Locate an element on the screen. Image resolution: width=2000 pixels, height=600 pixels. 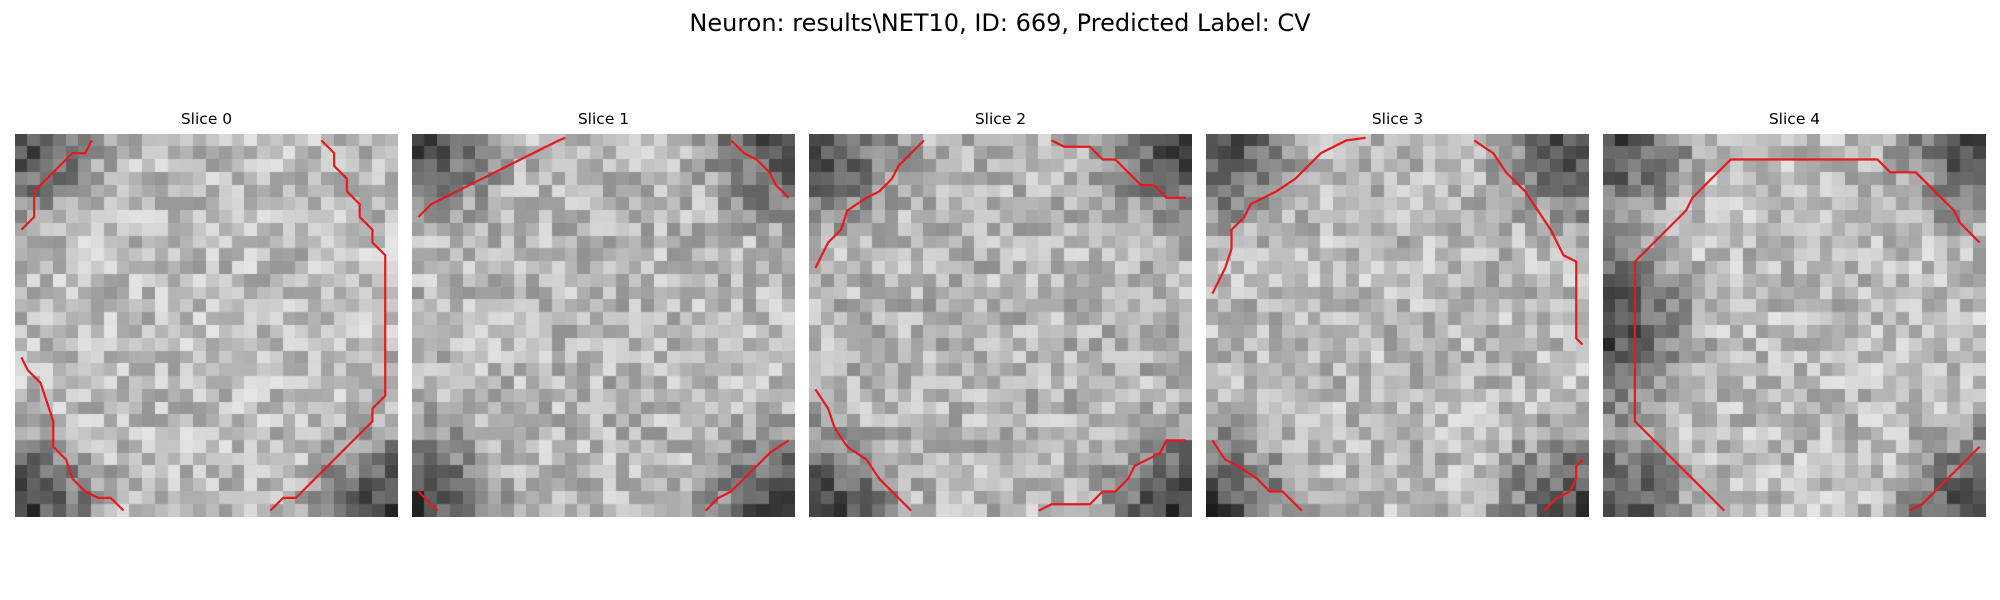
slice-panel-0: Slice 0 is located at coordinates (206, 312).